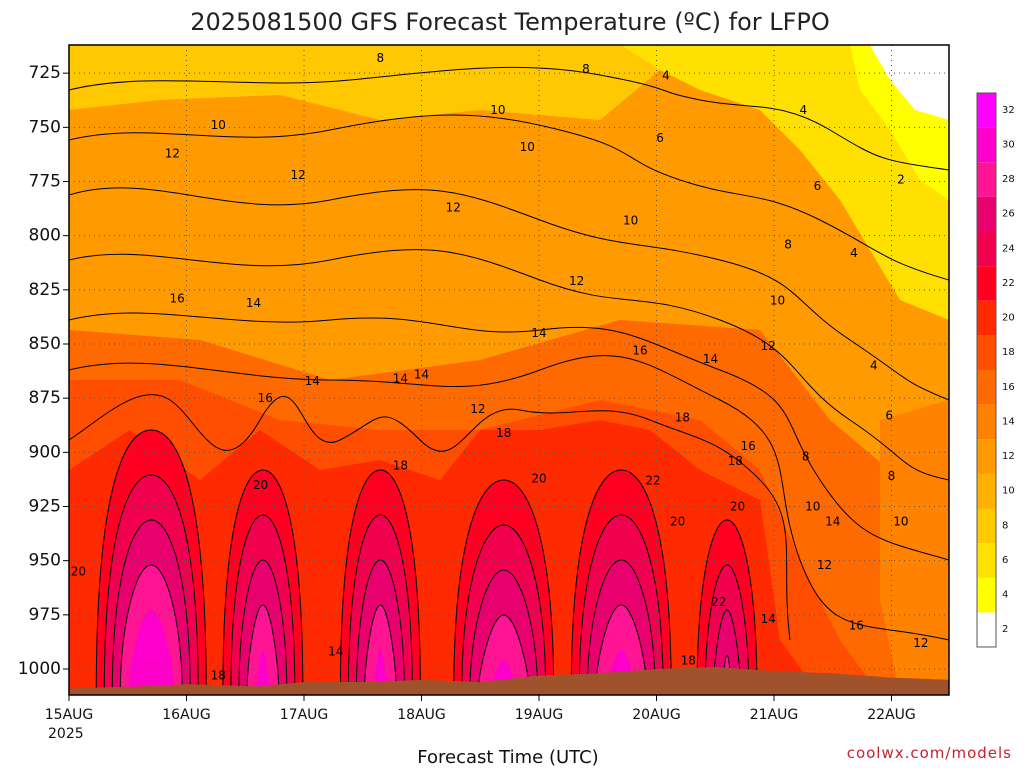 This screenshot has width=1024, height=768. I want to click on colorbar-label: 10, so click(1008, 491).